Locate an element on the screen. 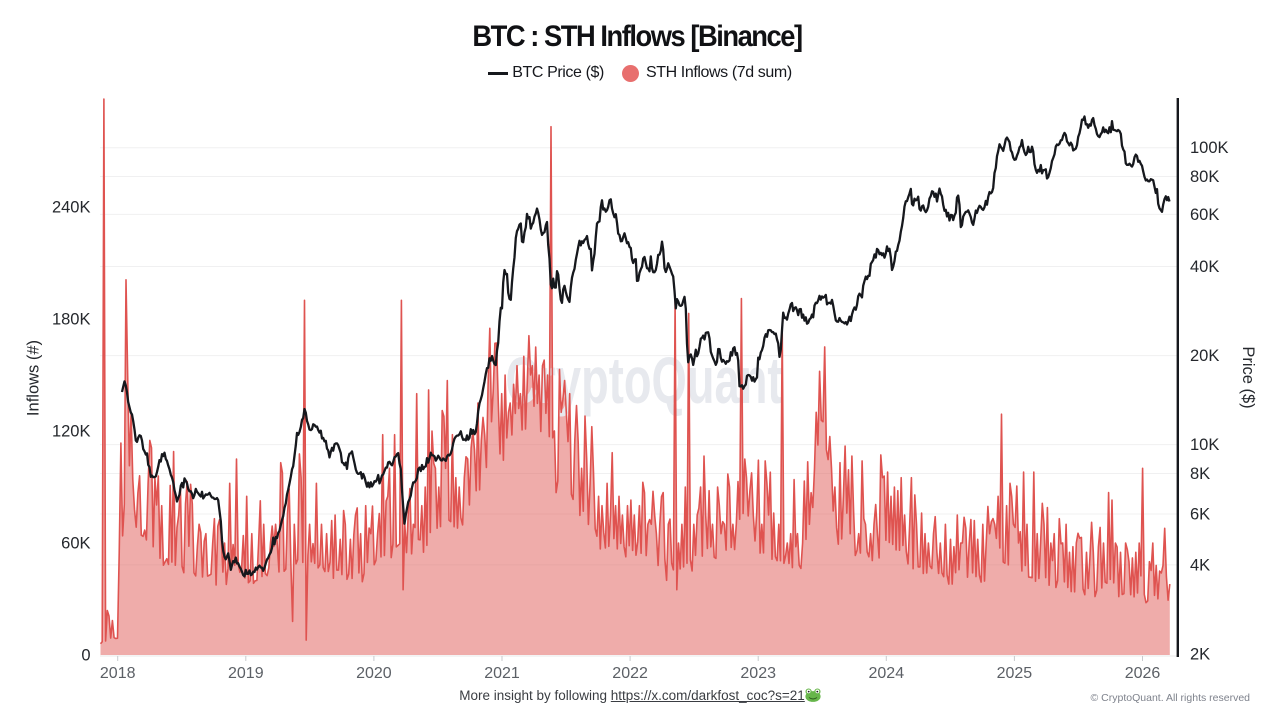 The width and height of the screenshot is (1280, 720). svg-text: 4K is located at coordinates (1200, 565).